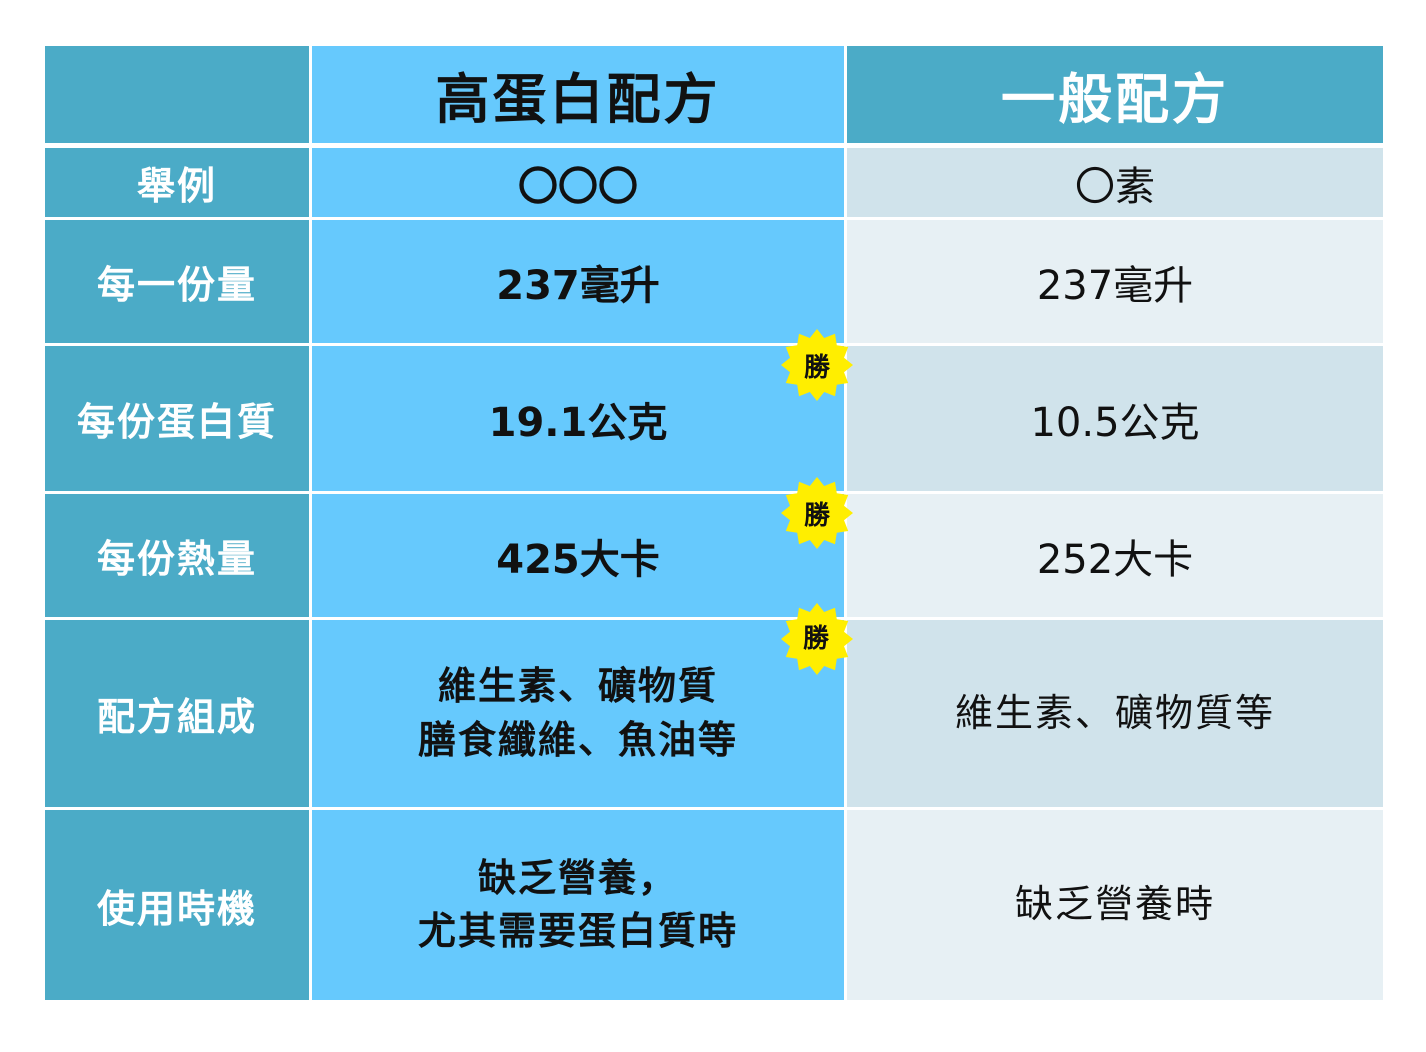 The height and width of the screenshot is (1052, 1426). What do you see at coordinates (577, 877) in the screenshot?
I see `high-usage-line: 缺乏營養，` at bounding box center [577, 877].